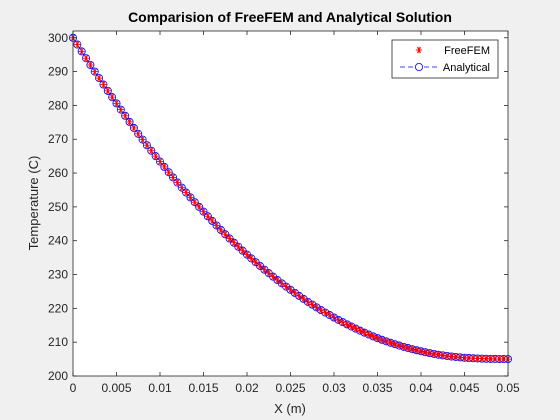 Image resolution: width=560 pixels, height=420 pixels. What do you see at coordinates (33, 203) in the screenshot?
I see `y-axis-label: Temperature (C)` at bounding box center [33, 203].